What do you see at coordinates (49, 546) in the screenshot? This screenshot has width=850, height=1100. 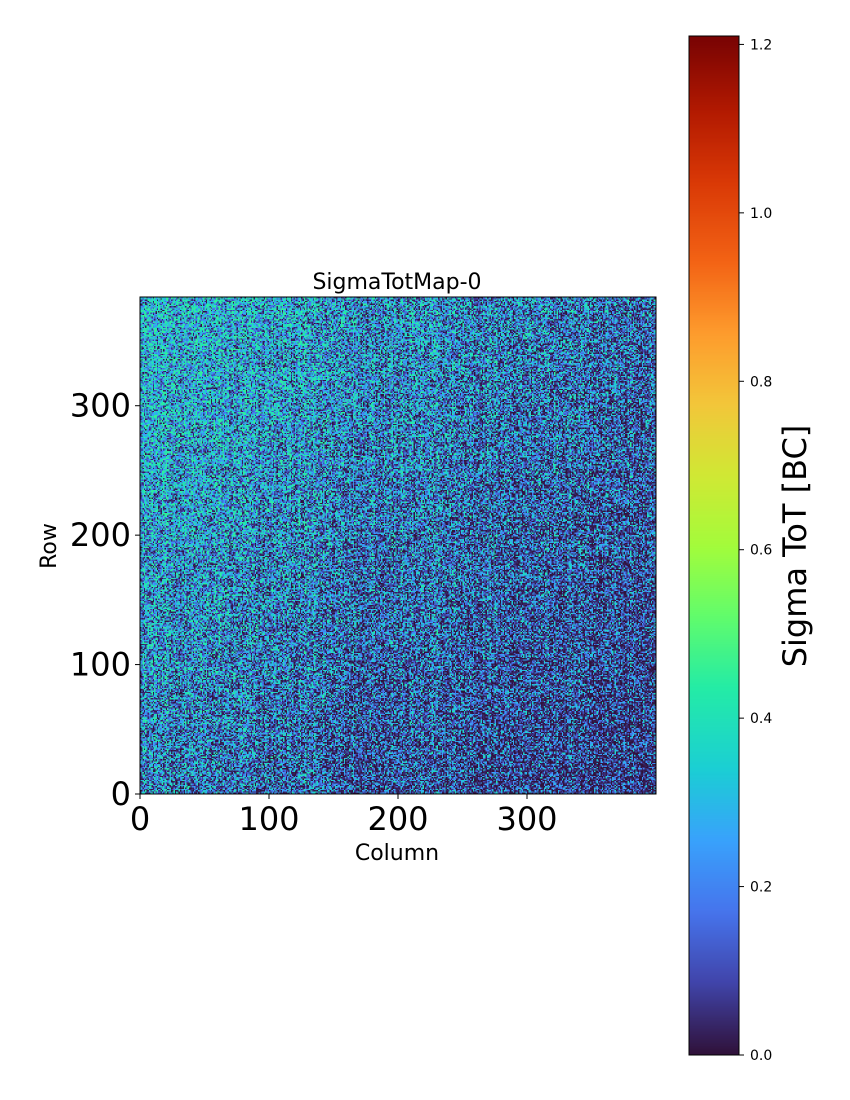 I see `y-axis-label: Row` at bounding box center [49, 546].